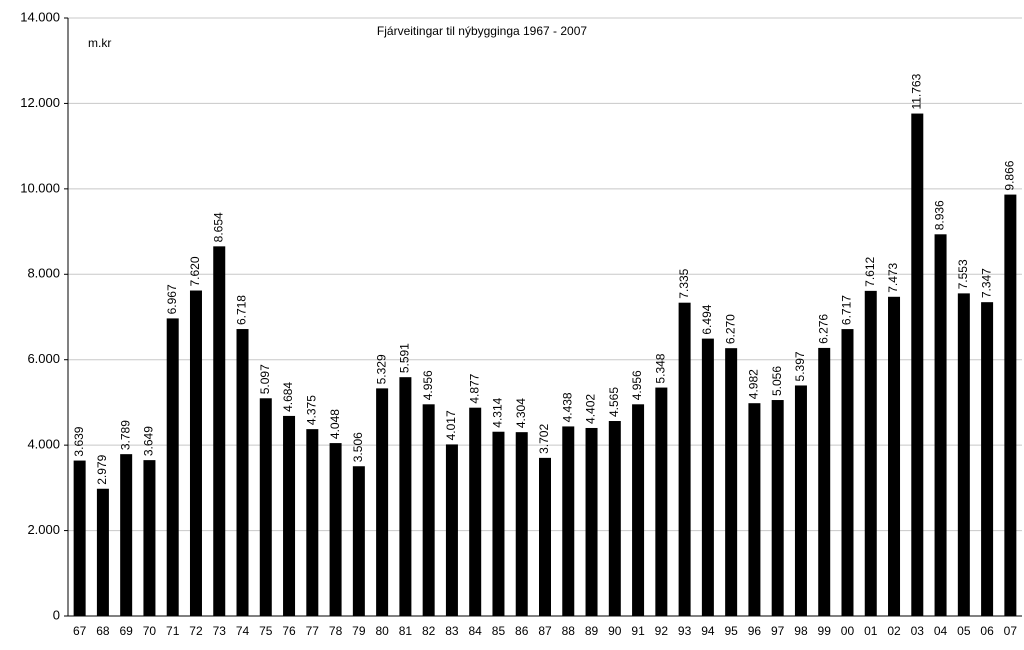 This screenshot has height=650, width=1024. What do you see at coordinates (823, 329) in the screenshot?
I see `value-label: 6.276` at bounding box center [823, 329].